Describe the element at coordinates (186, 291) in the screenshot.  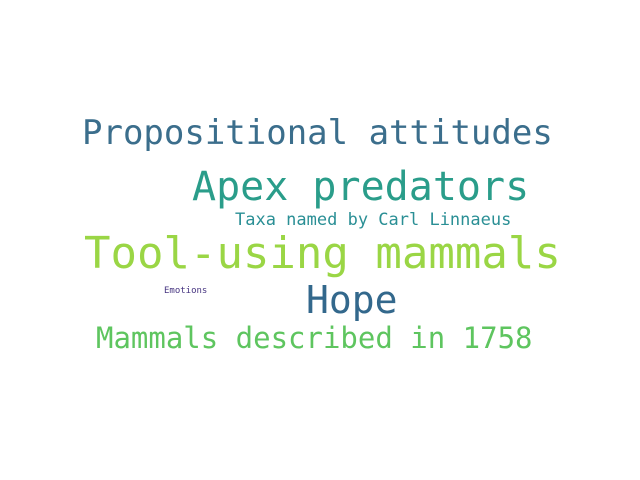
I see `word-emotions: Emotions` at that location.